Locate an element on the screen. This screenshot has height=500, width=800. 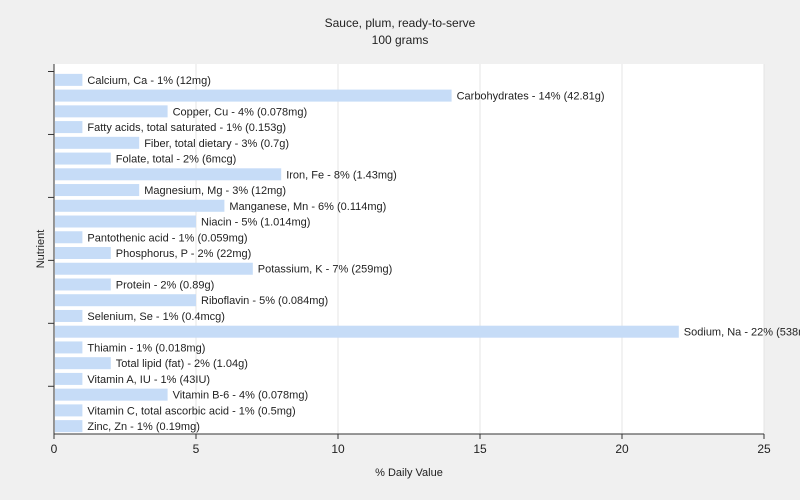
bar-label: Potassium, K - 7% (259mg) is located at coordinates (325, 270).